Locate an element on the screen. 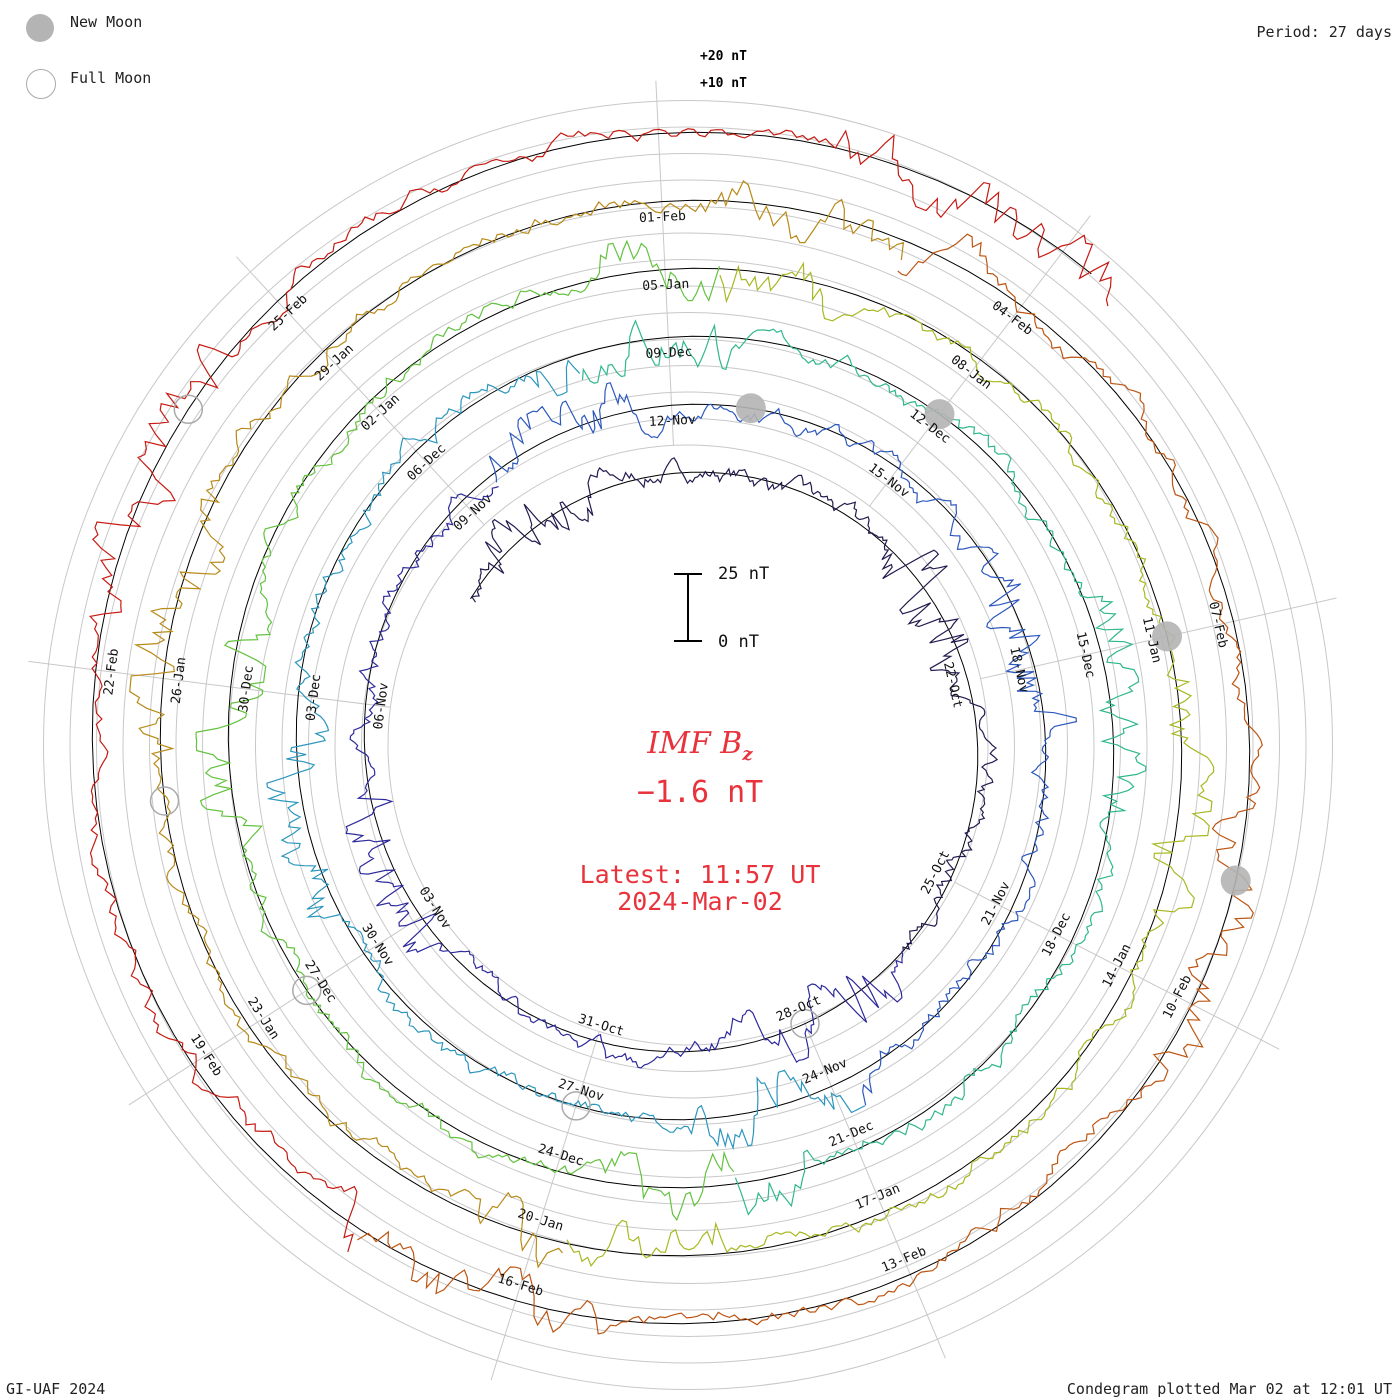 The image size is (1400, 1400). date-label: 04-Feb is located at coordinates (1012, 318).